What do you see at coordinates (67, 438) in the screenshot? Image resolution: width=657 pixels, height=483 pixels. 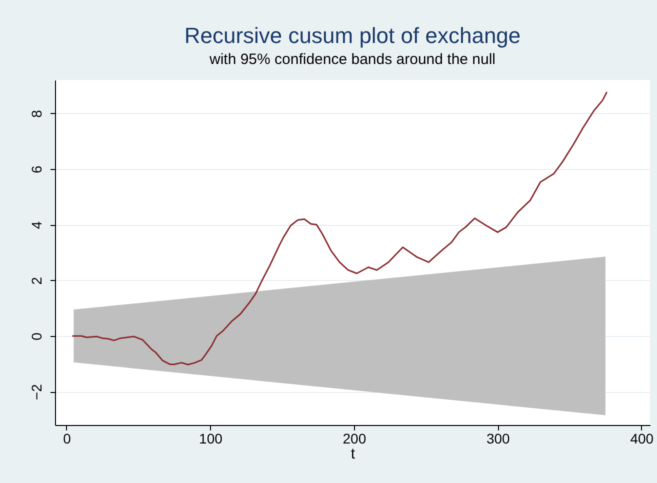 I see `x-tick-label: 0` at bounding box center [67, 438].